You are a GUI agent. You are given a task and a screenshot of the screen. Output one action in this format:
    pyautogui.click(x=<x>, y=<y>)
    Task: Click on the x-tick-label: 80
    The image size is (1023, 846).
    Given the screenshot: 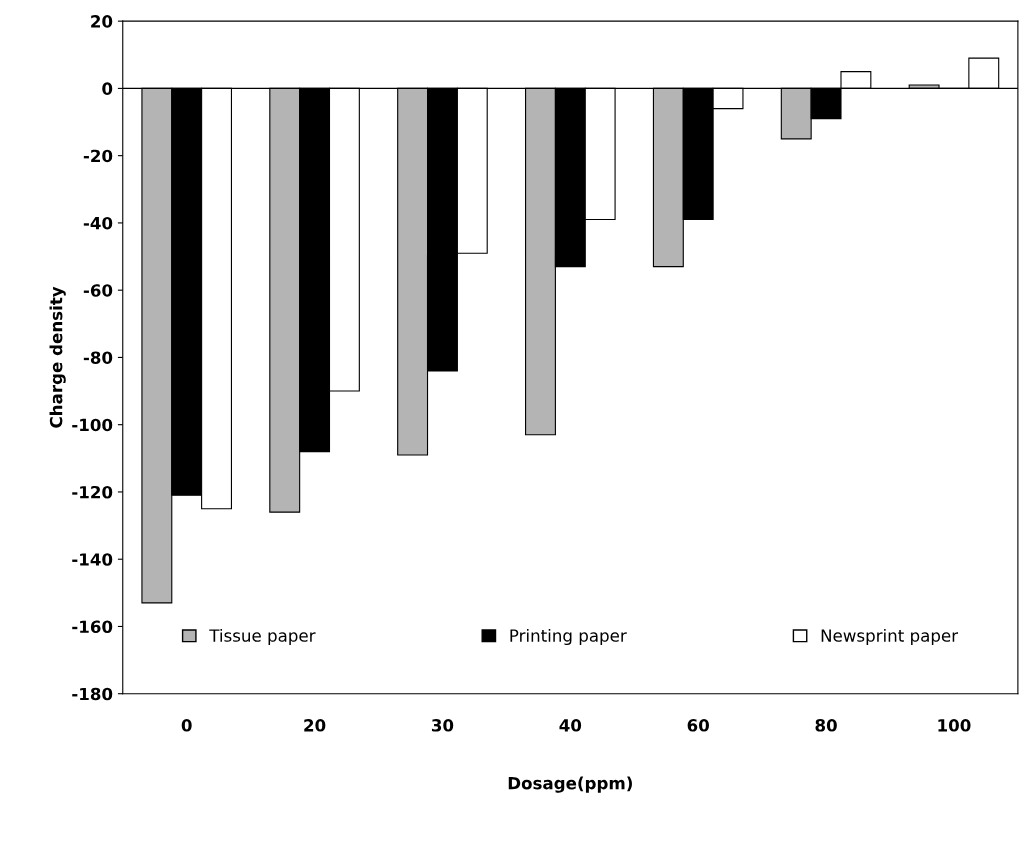 What is the action you would take?
    pyautogui.click(x=826, y=725)
    